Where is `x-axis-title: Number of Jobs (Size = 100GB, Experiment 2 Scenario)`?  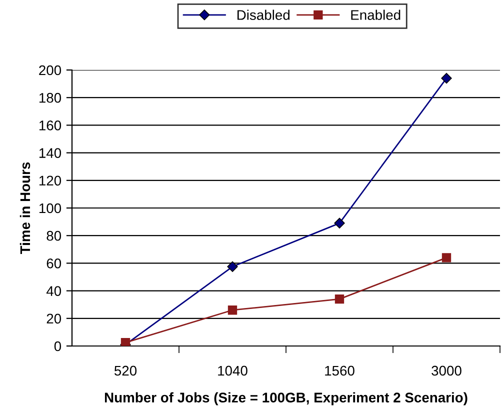
x-axis-title: Number of Jobs (Size = 100GB, Experiment 2 Scenario) is located at coordinates (286, 399).